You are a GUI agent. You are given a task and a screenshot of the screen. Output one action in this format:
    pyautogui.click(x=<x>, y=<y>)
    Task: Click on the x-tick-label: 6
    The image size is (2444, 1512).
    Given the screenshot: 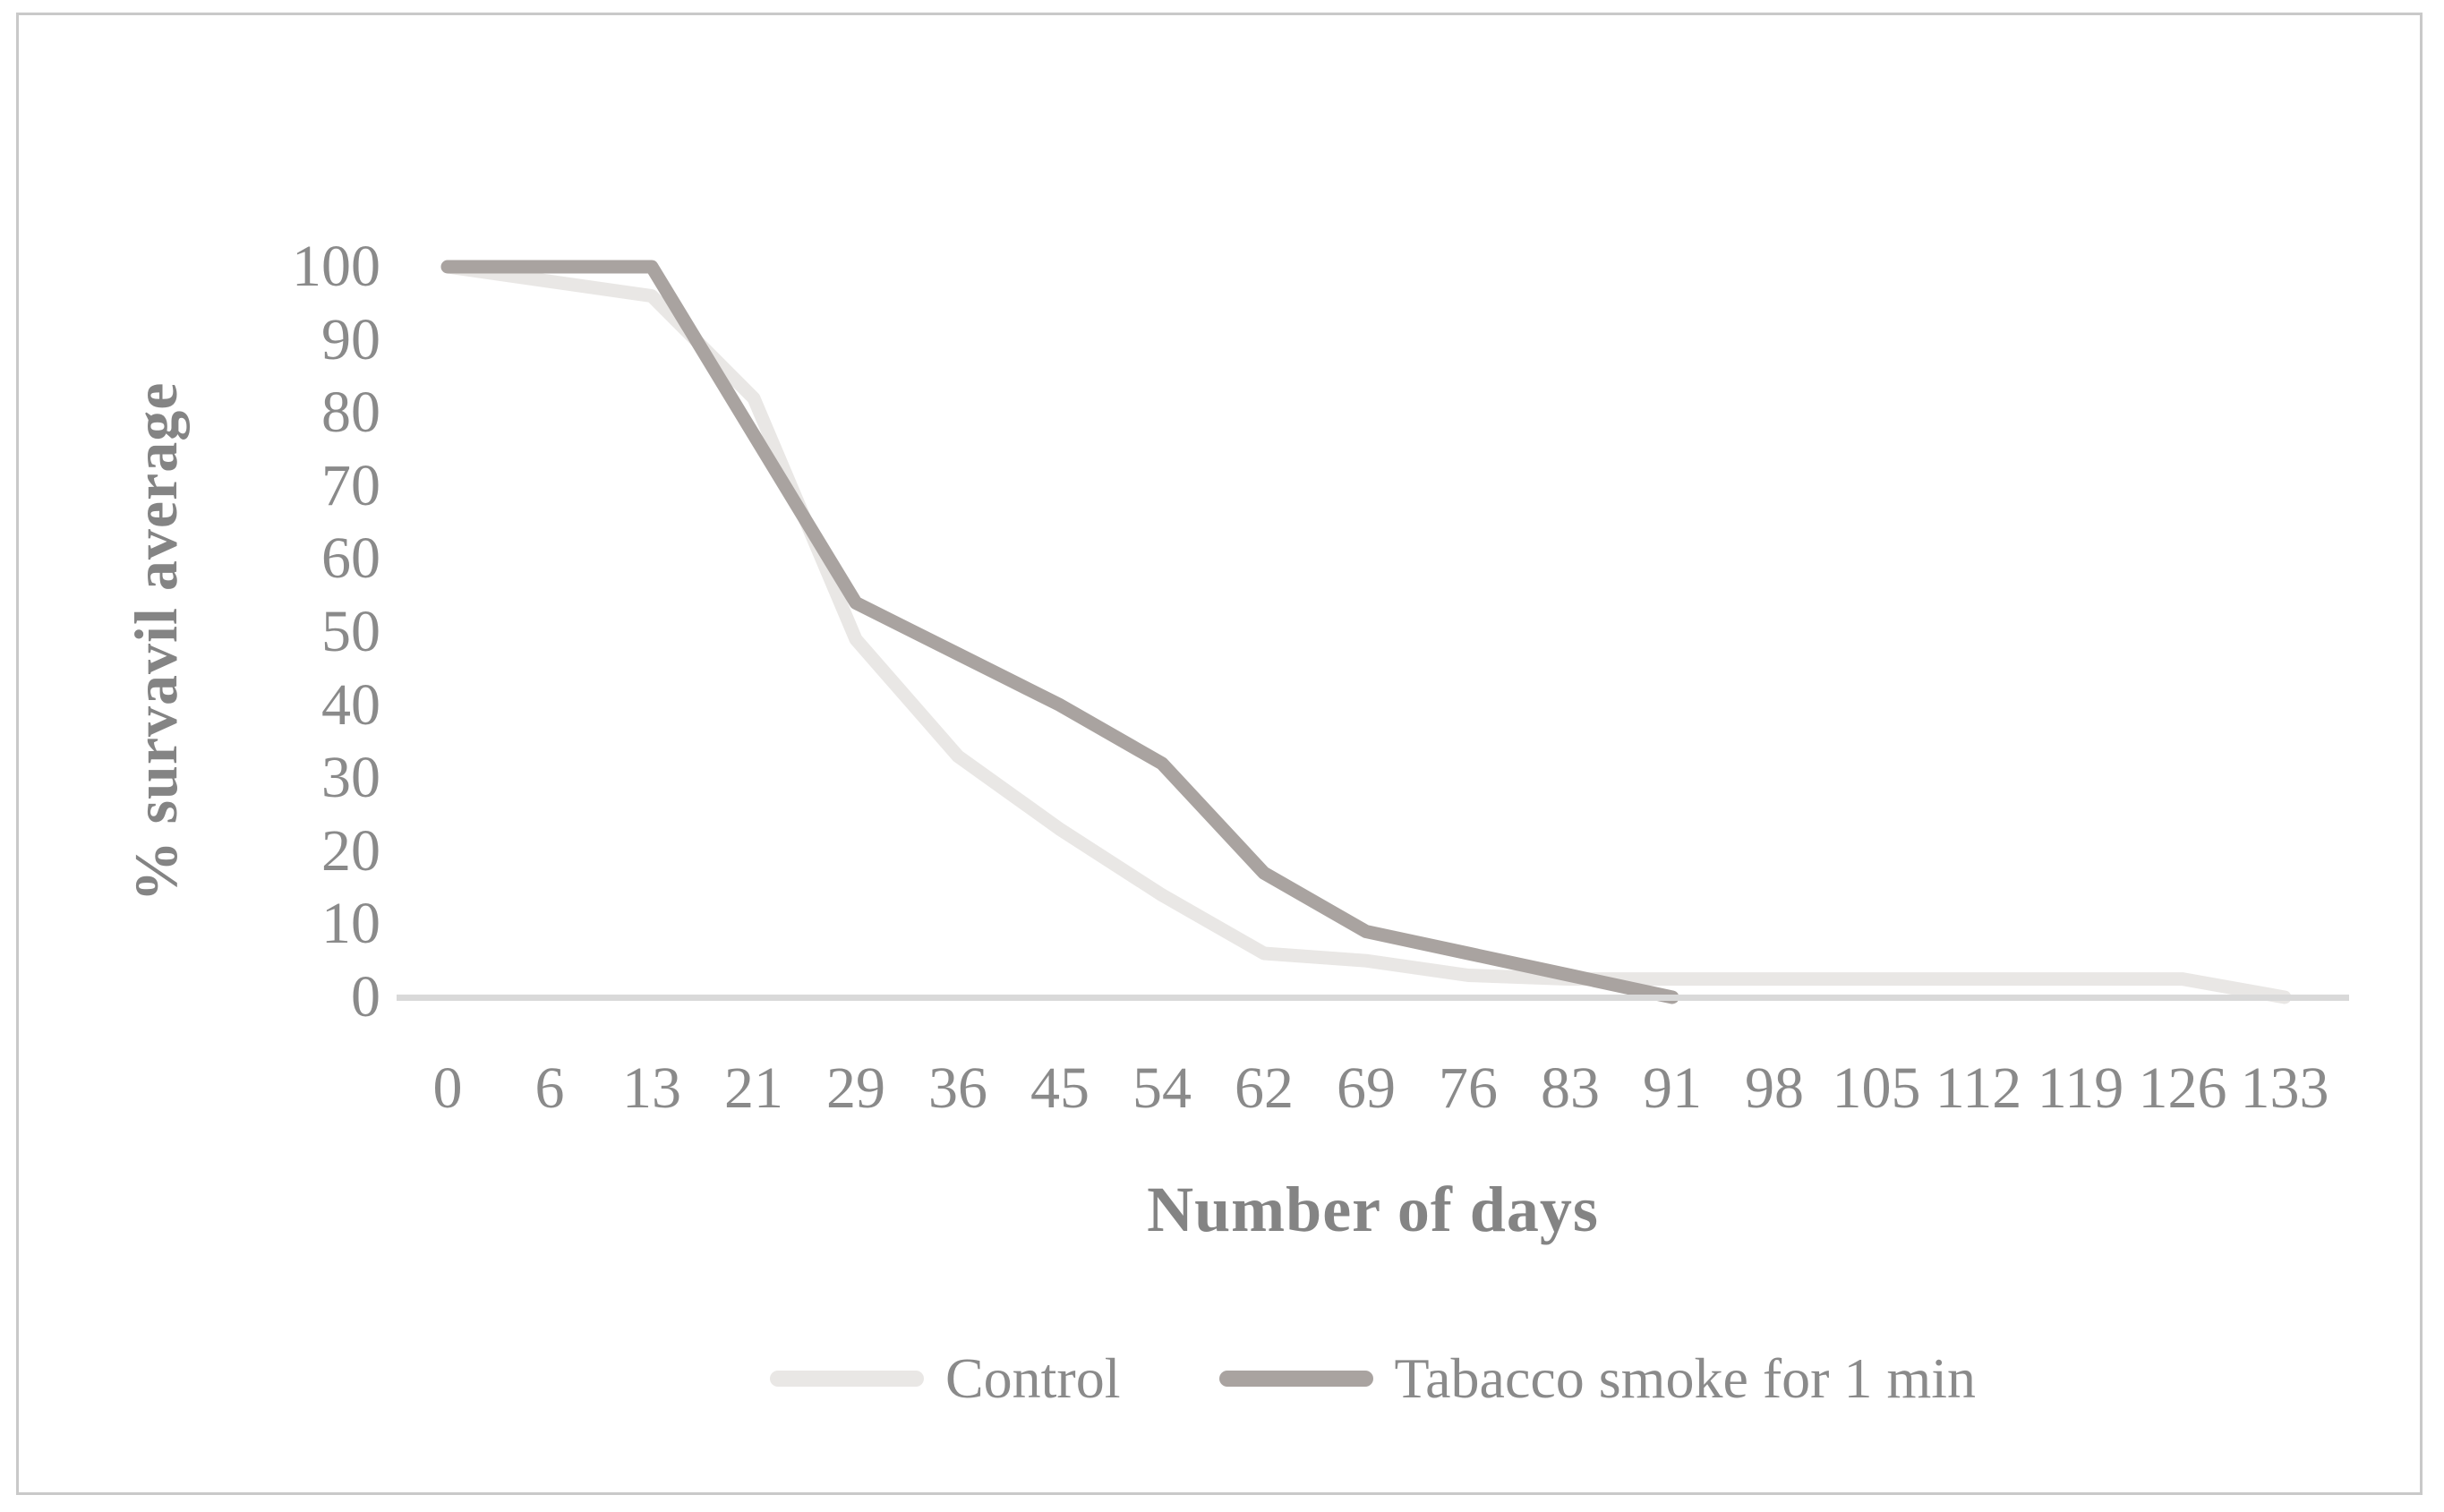 What is the action you would take?
    pyautogui.click(x=549, y=1088)
    